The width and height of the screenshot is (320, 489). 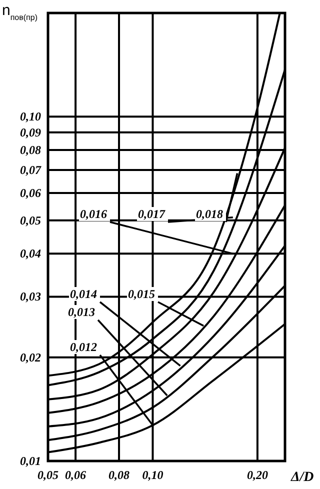 I want to click on y-tick-label: 0,09, so click(x=30, y=132).